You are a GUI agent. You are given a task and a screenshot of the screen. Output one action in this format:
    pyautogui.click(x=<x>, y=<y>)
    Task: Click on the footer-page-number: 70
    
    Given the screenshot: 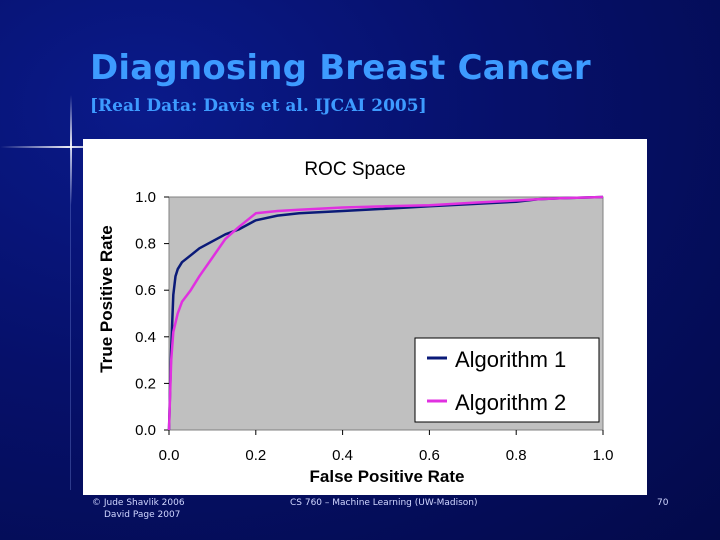 What is the action you would take?
    pyautogui.click(x=663, y=503)
    